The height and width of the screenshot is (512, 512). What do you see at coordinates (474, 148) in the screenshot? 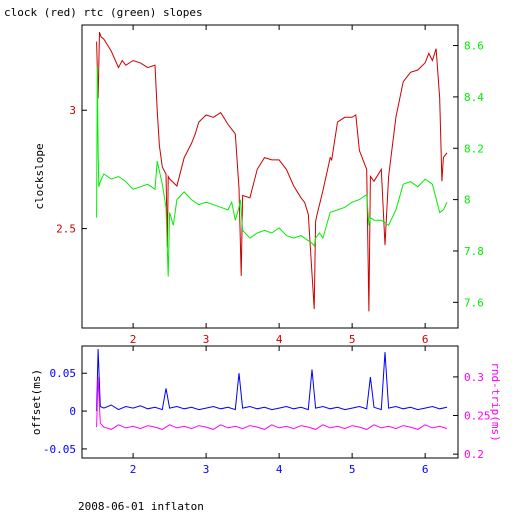
I see `y2-tick-label: 8.2` at bounding box center [474, 148].